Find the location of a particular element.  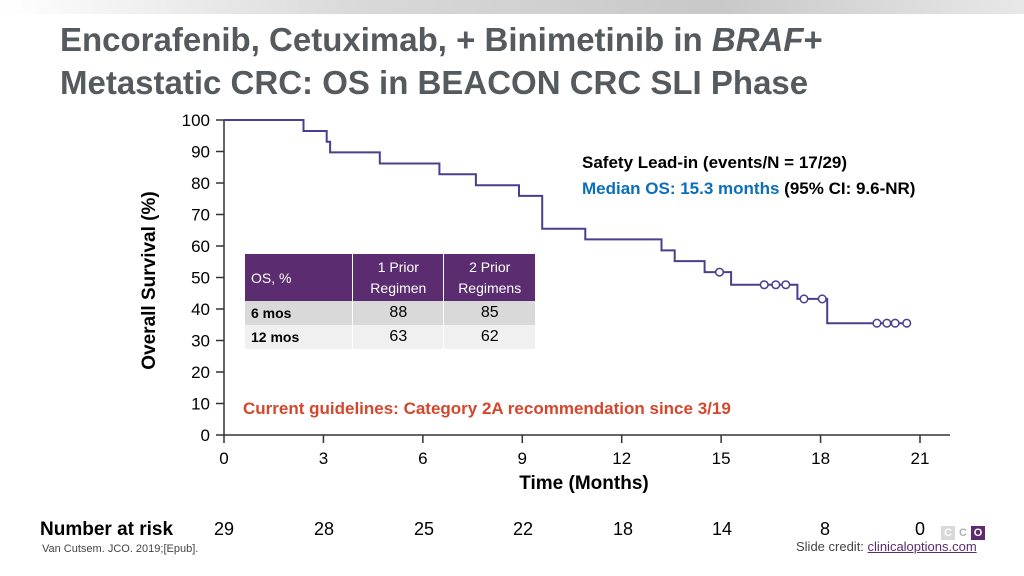

logo-letter: O is located at coordinates (978, 533).